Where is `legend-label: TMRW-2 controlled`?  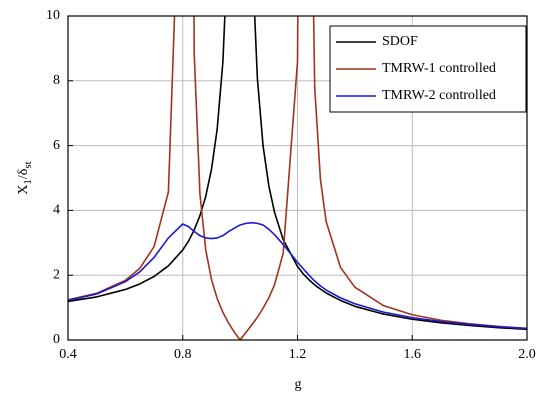
legend-label: TMRW-2 controlled is located at coordinates (439, 95).